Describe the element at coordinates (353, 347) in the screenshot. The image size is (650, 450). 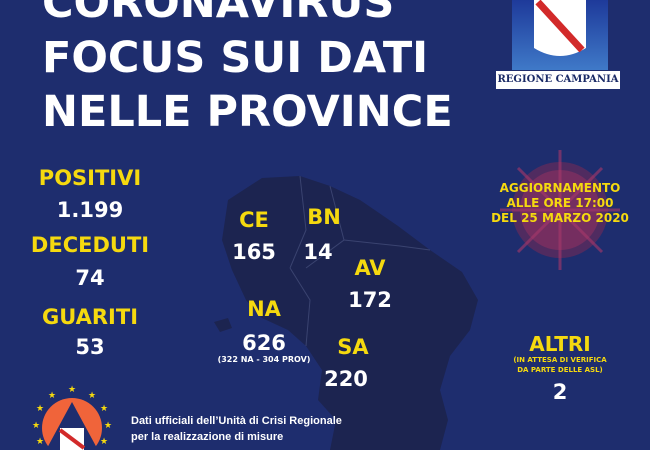
I see `sa-label: SA` at that location.